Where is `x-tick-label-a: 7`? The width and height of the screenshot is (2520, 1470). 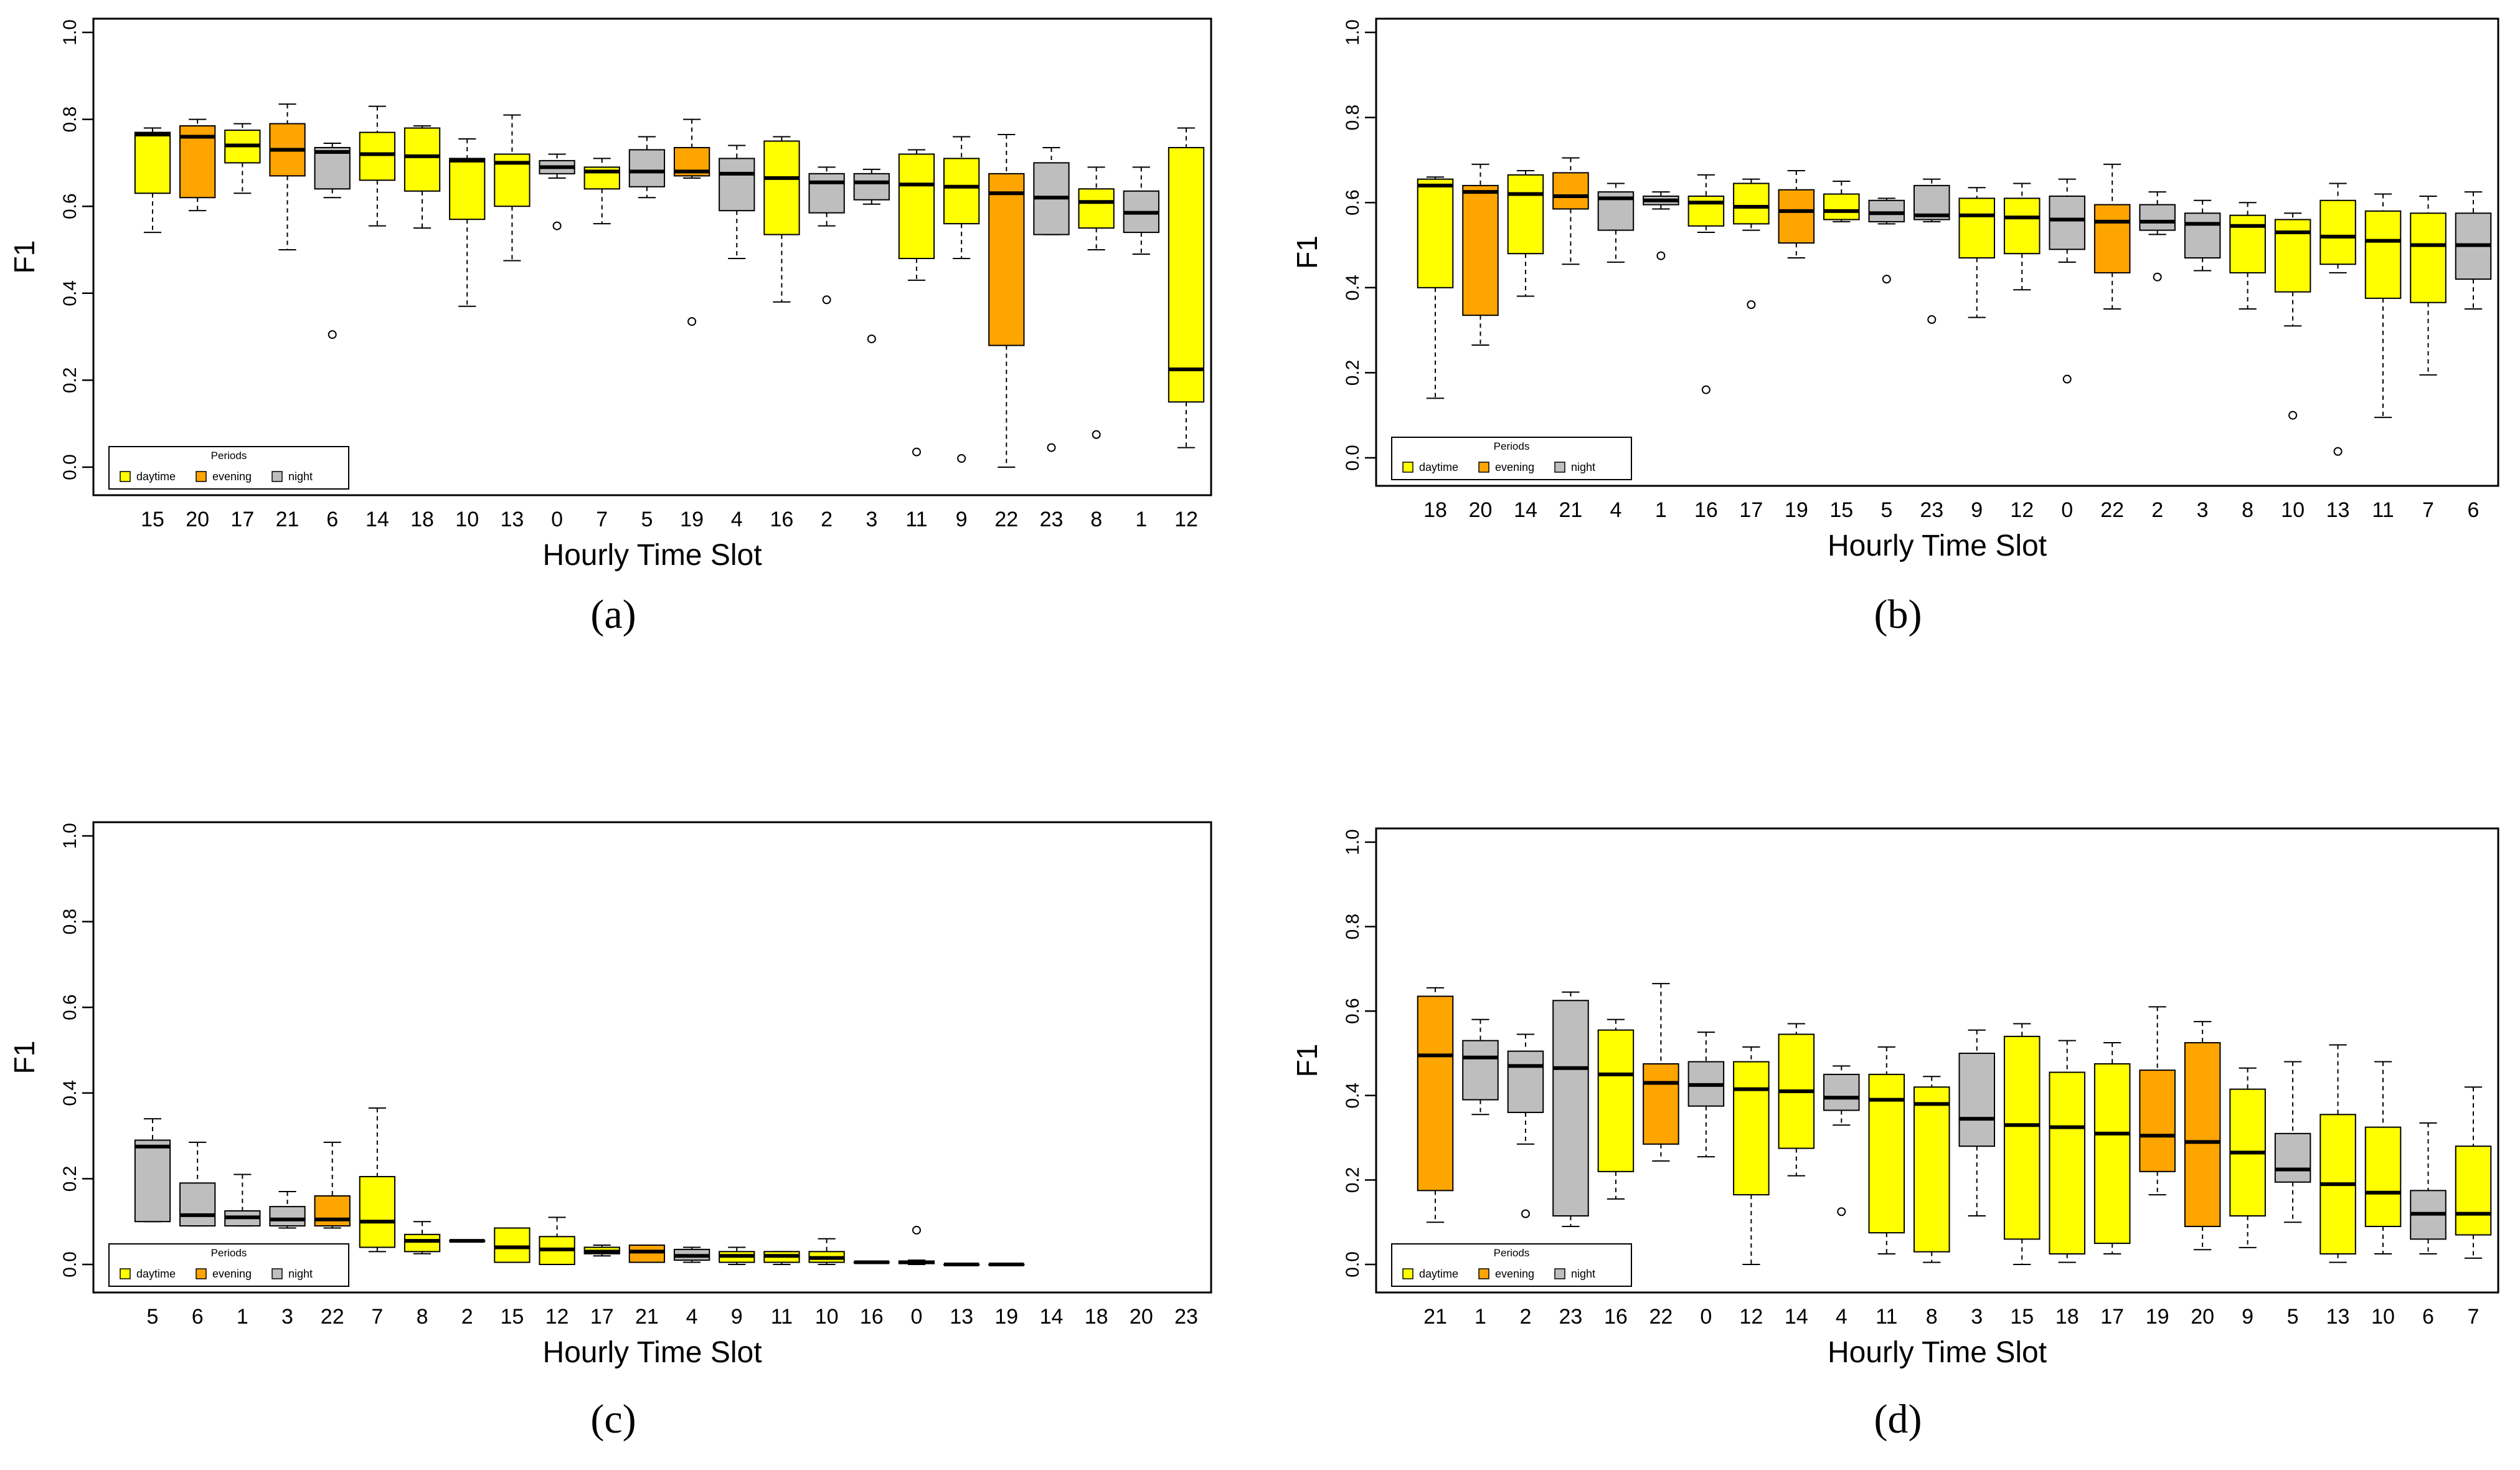
x-tick-label-a: 7 is located at coordinates (602, 519).